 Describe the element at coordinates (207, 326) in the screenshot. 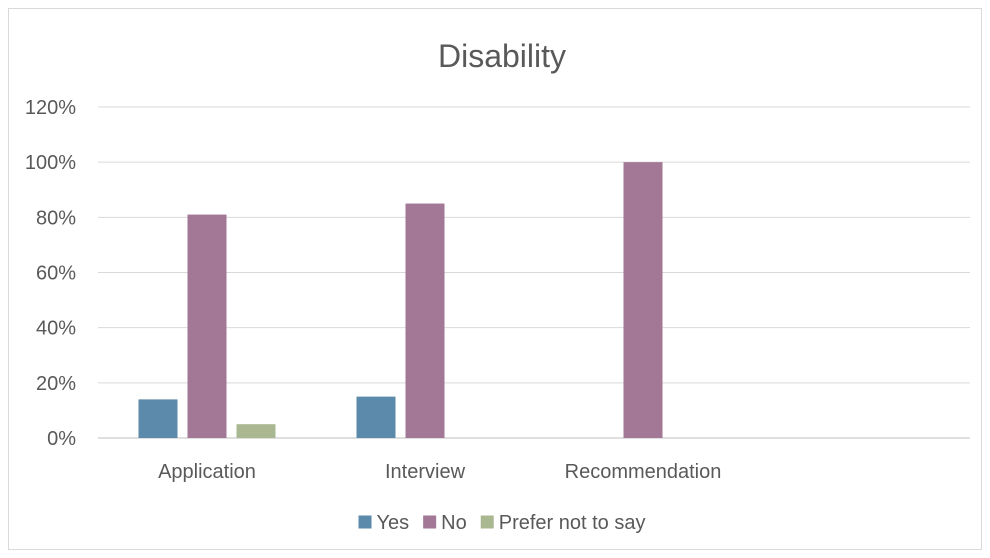

I see `bar-no-application` at that location.